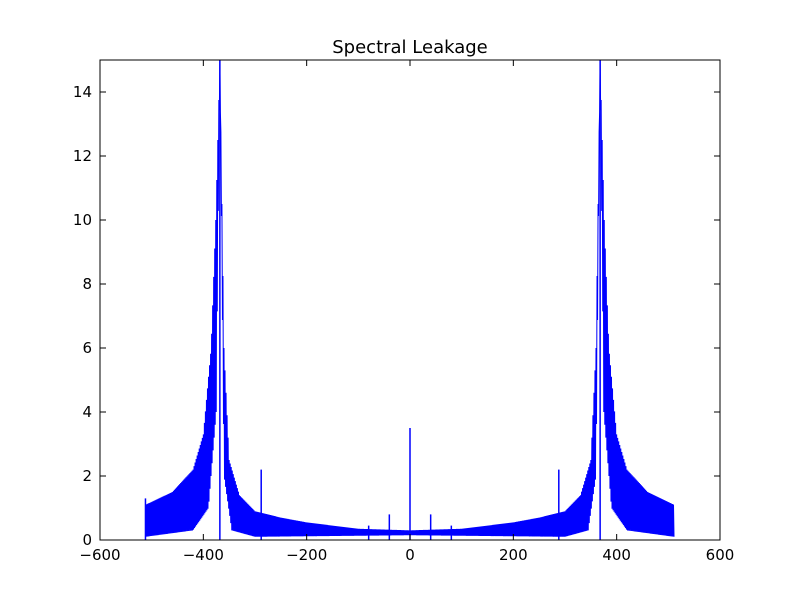 Image resolution: width=800 pixels, height=604 pixels. Describe the element at coordinates (87, 476) in the screenshot. I see `y-tick-label: 2` at that location.